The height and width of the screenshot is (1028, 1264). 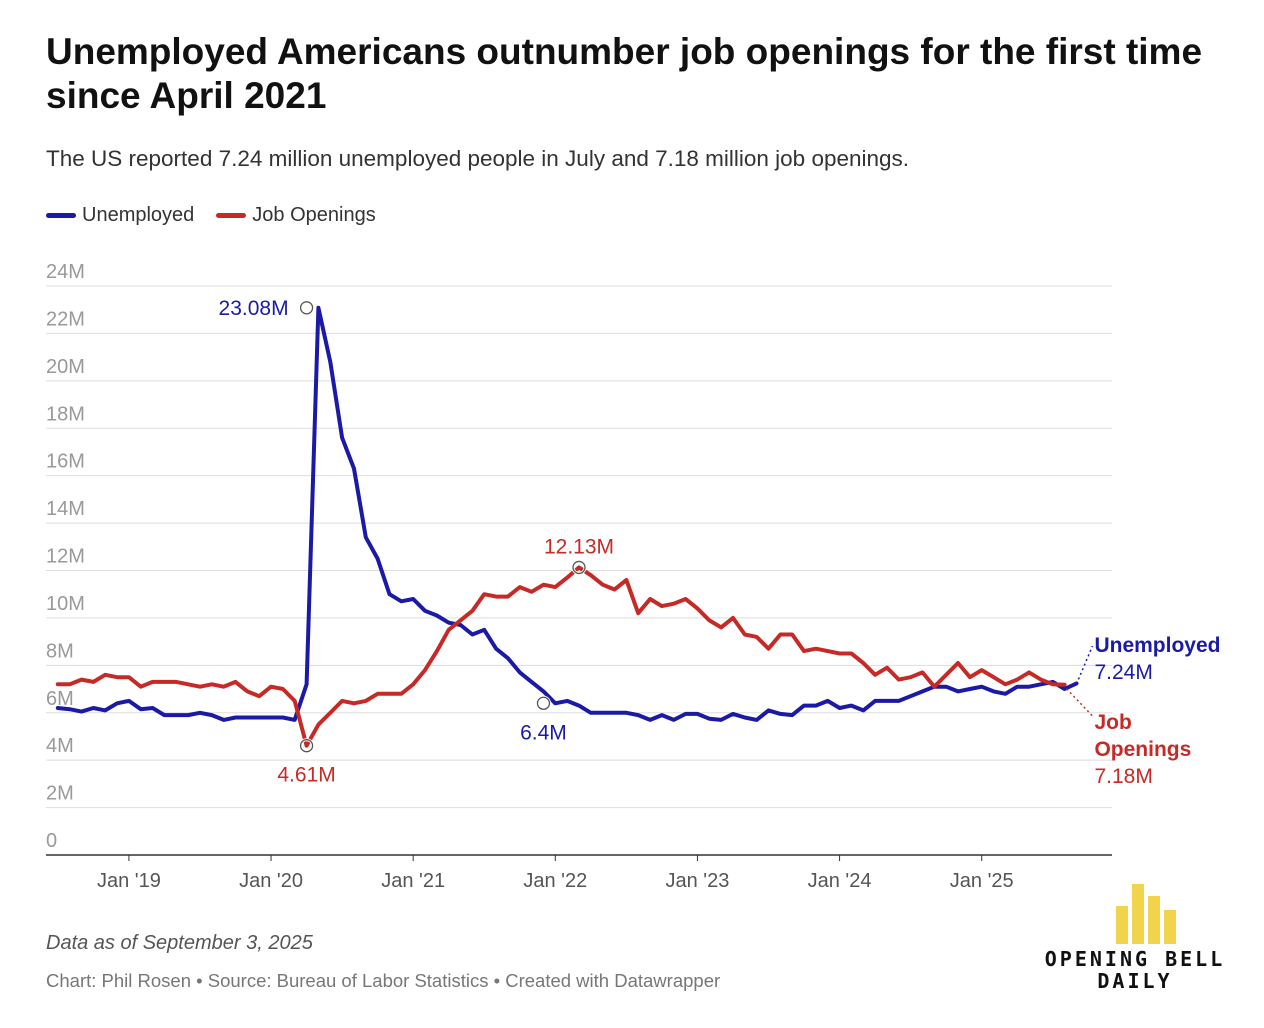 I want to click on x-tick-label: Jan '21, so click(x=413, y=881).